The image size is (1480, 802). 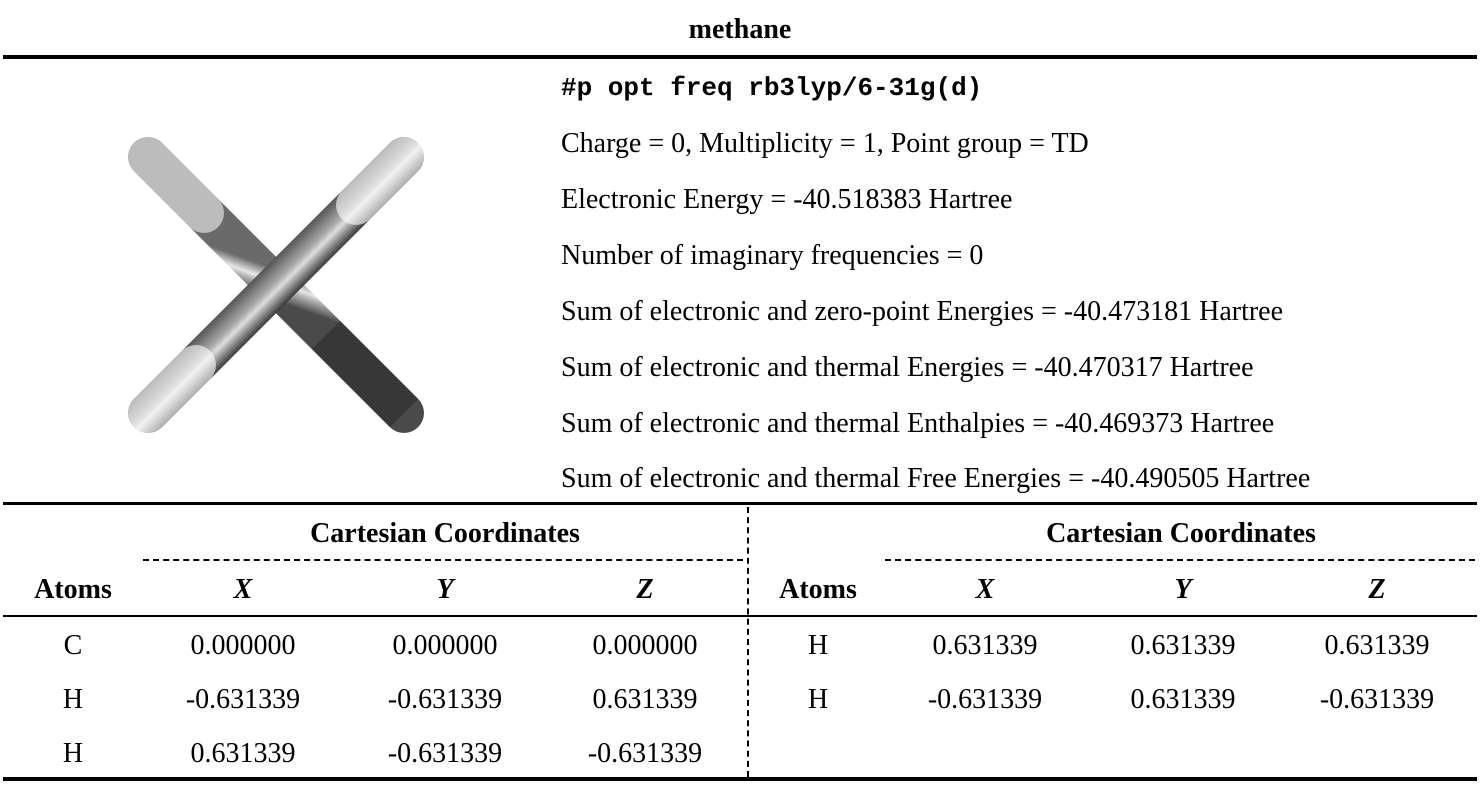 I want to click on bond-stick-front, so click(x=276, y=285).